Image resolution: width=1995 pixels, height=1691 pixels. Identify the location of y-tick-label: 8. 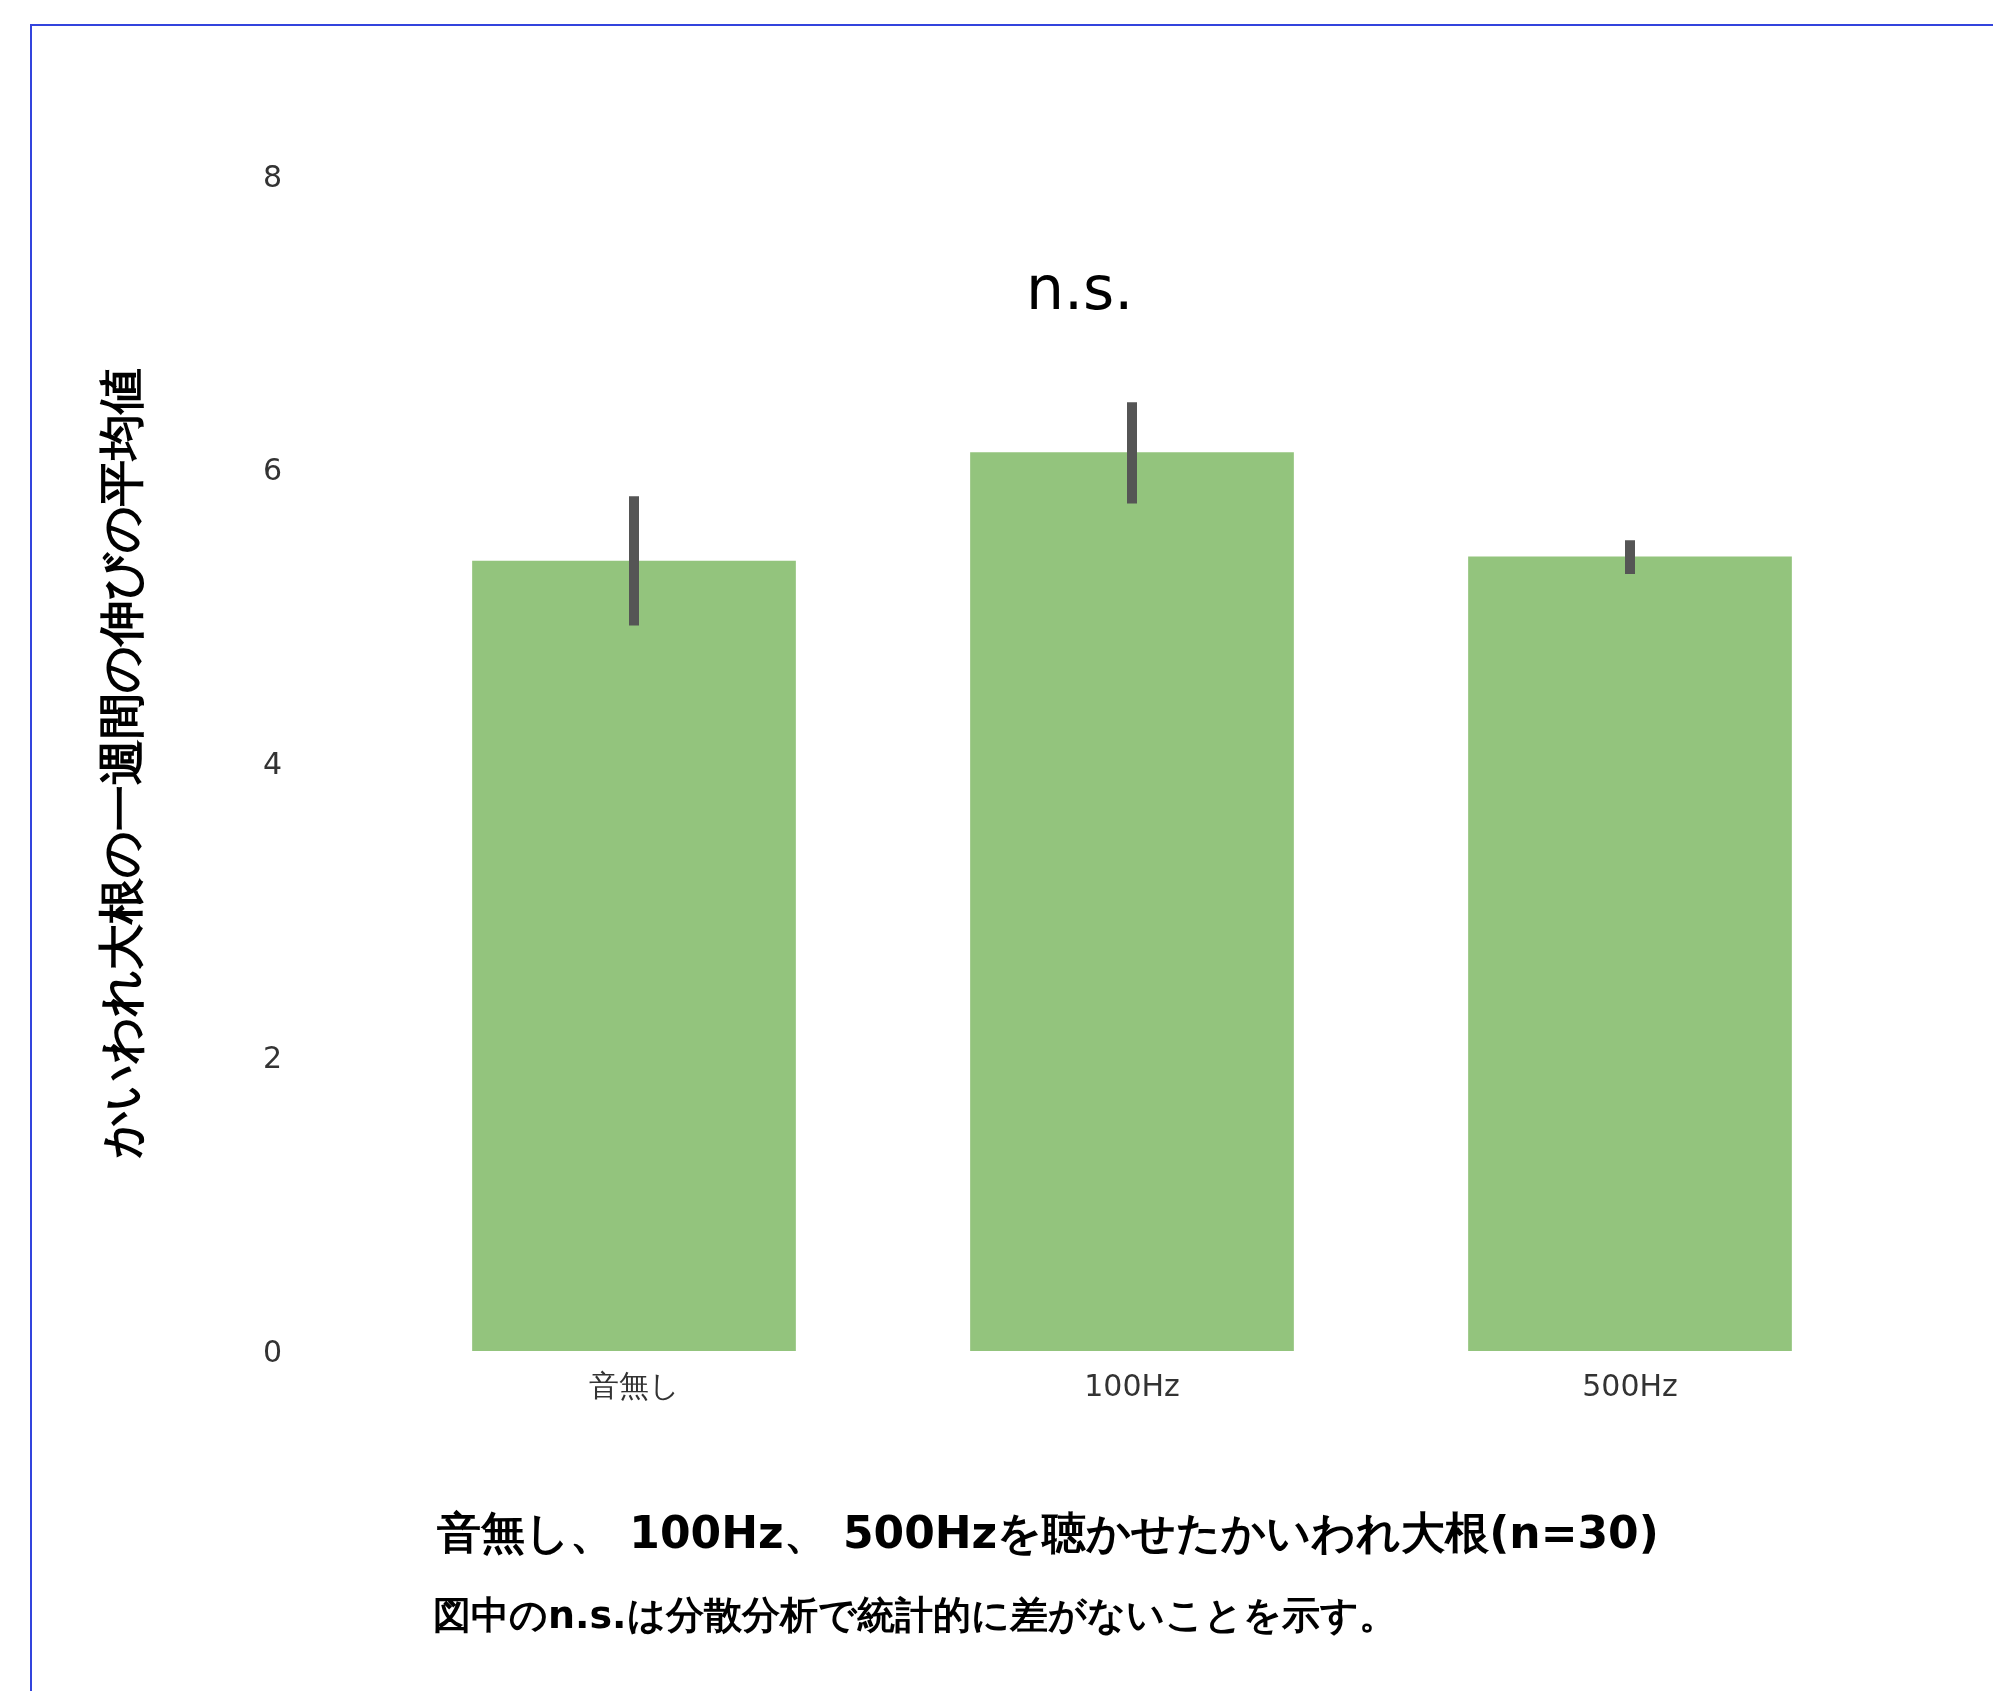
(272, 176).